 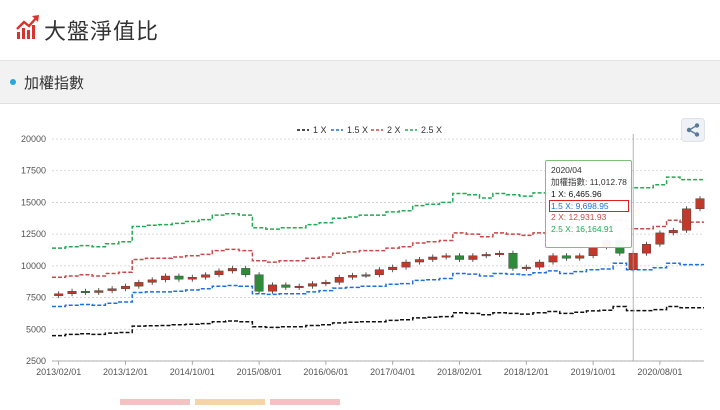 I want to click on legend-label: 1 X, so click(x=320, y=130).